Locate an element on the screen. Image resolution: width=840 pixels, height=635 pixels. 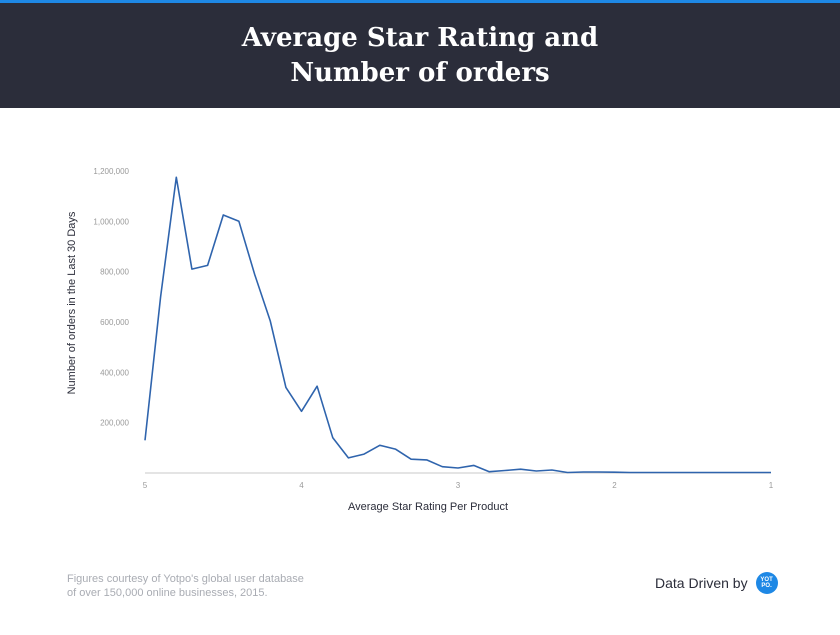
yotpo-logo-icon: YOT PO. is located at coordinates (766, 583).